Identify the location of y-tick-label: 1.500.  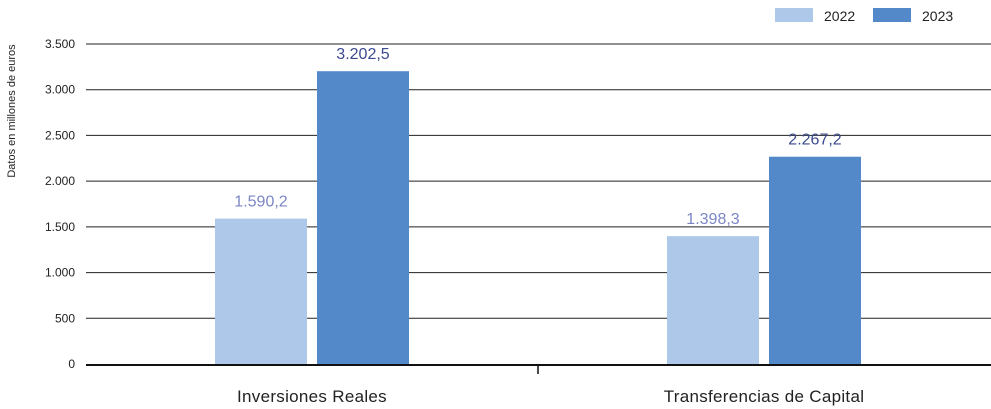
(60, 227).